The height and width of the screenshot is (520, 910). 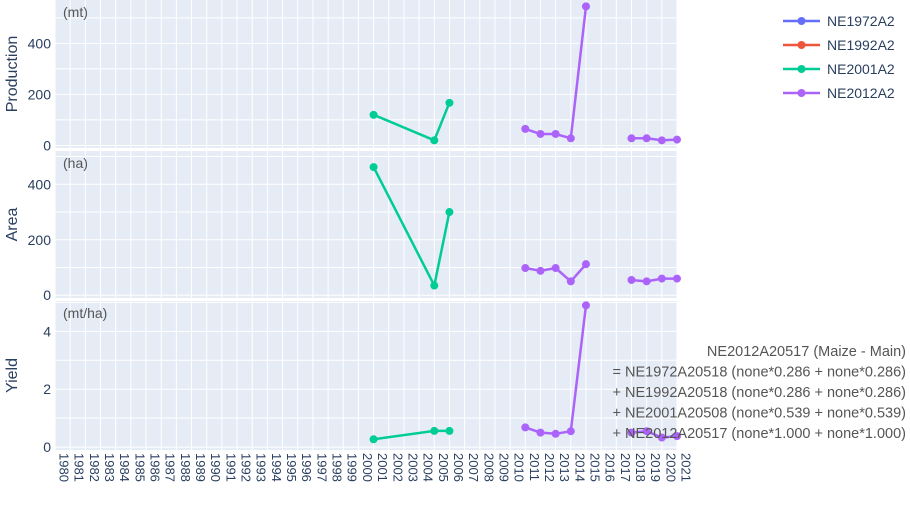 I want to click on annotation-line: = NE1972A20518 (none*0.286 + none*0.286), so click(x=759, y=373).